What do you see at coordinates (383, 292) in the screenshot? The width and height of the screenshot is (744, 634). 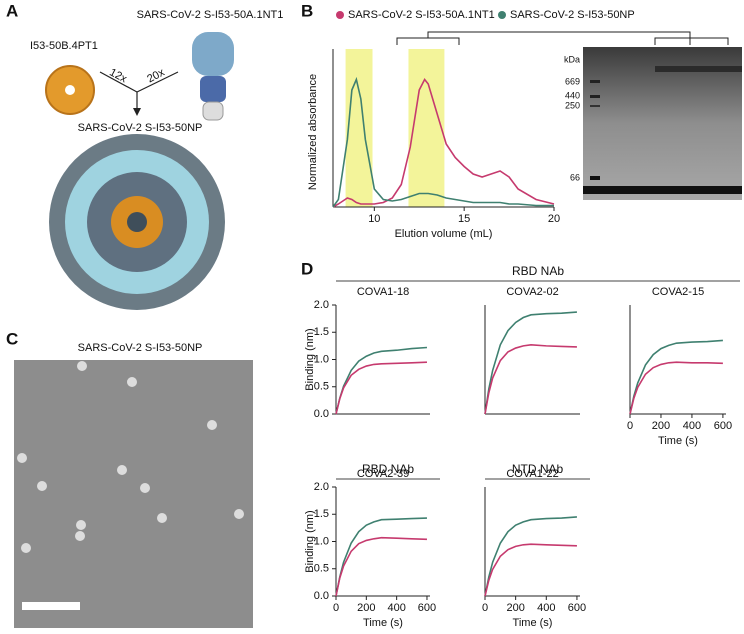 I see `chart-title: COVA1-18` at bounding box center [383, 292].